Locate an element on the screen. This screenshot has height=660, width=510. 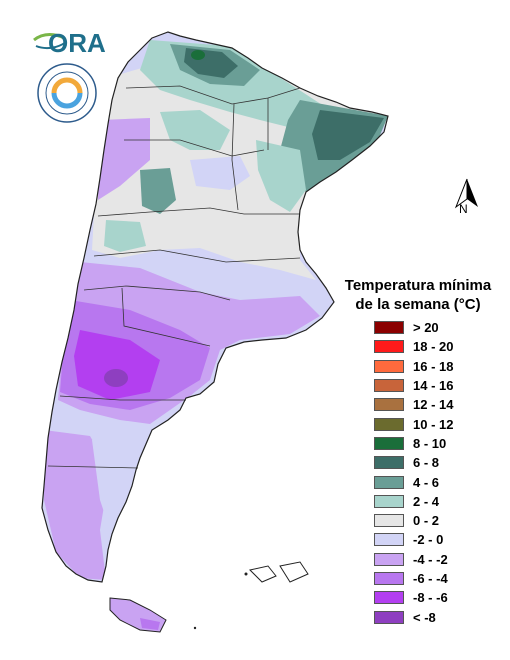
legend-label: 18 - 20 is located at coordinates (433, 347).